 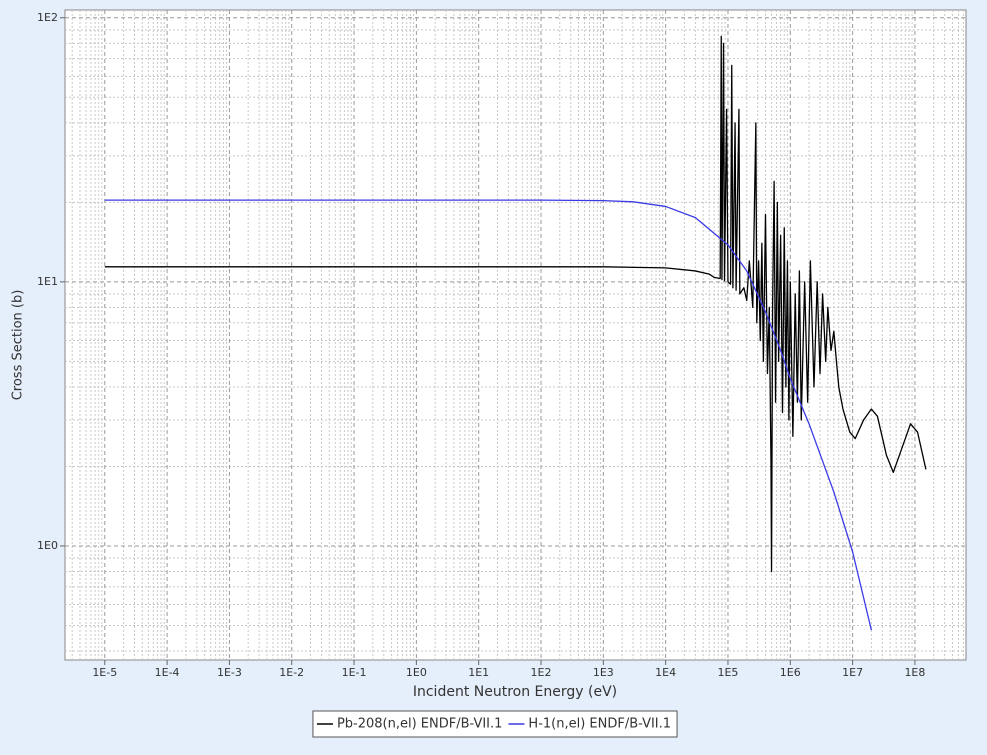 What do you see at coordinates (419, 724) in the screenshot?
I see `legend-label: Pb-208(n,el) ENDF/B-VII.1` at bounding box center [419, 724].